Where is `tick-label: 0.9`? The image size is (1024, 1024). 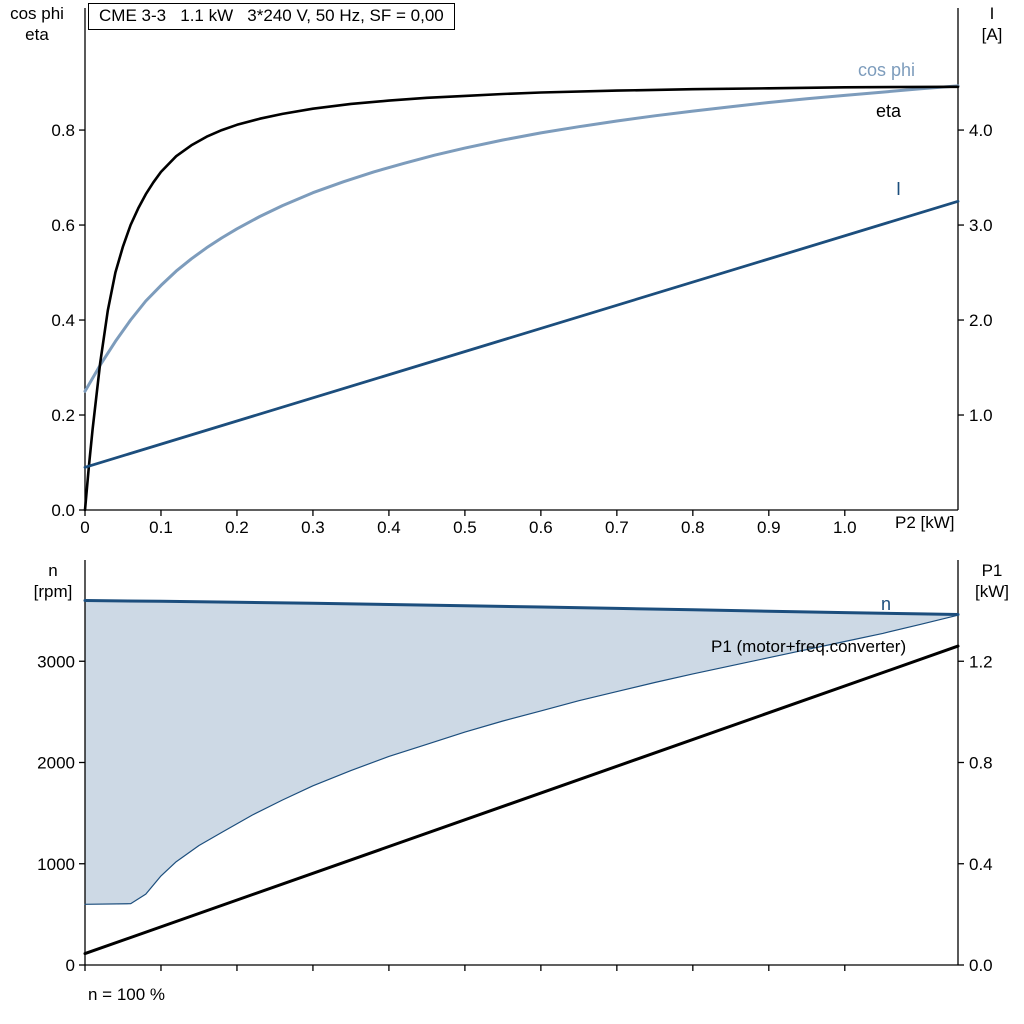 tick-label: 0.9 is located at coordinates (769, 527).